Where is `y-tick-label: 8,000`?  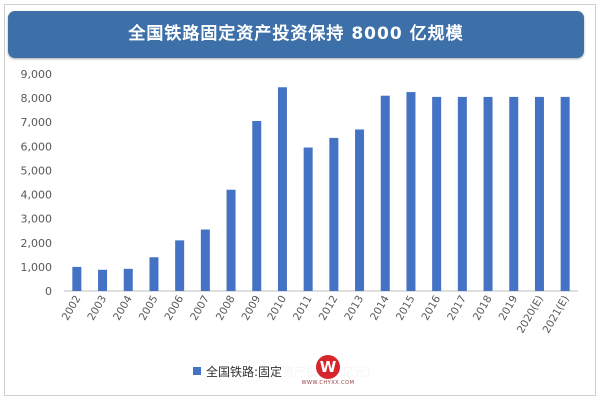
y-tick-label: 8,000 is located at coordinates (37, 98).